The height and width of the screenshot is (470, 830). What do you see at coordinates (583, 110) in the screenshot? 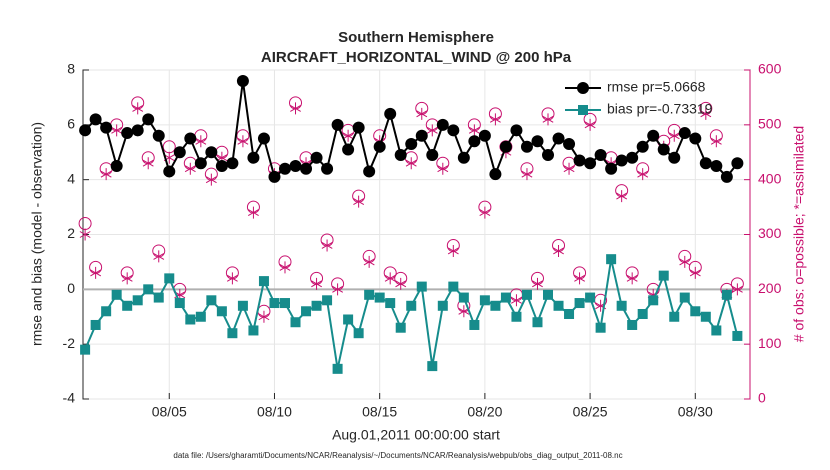
I see `legend-marker` at bounding box center [583, 110].